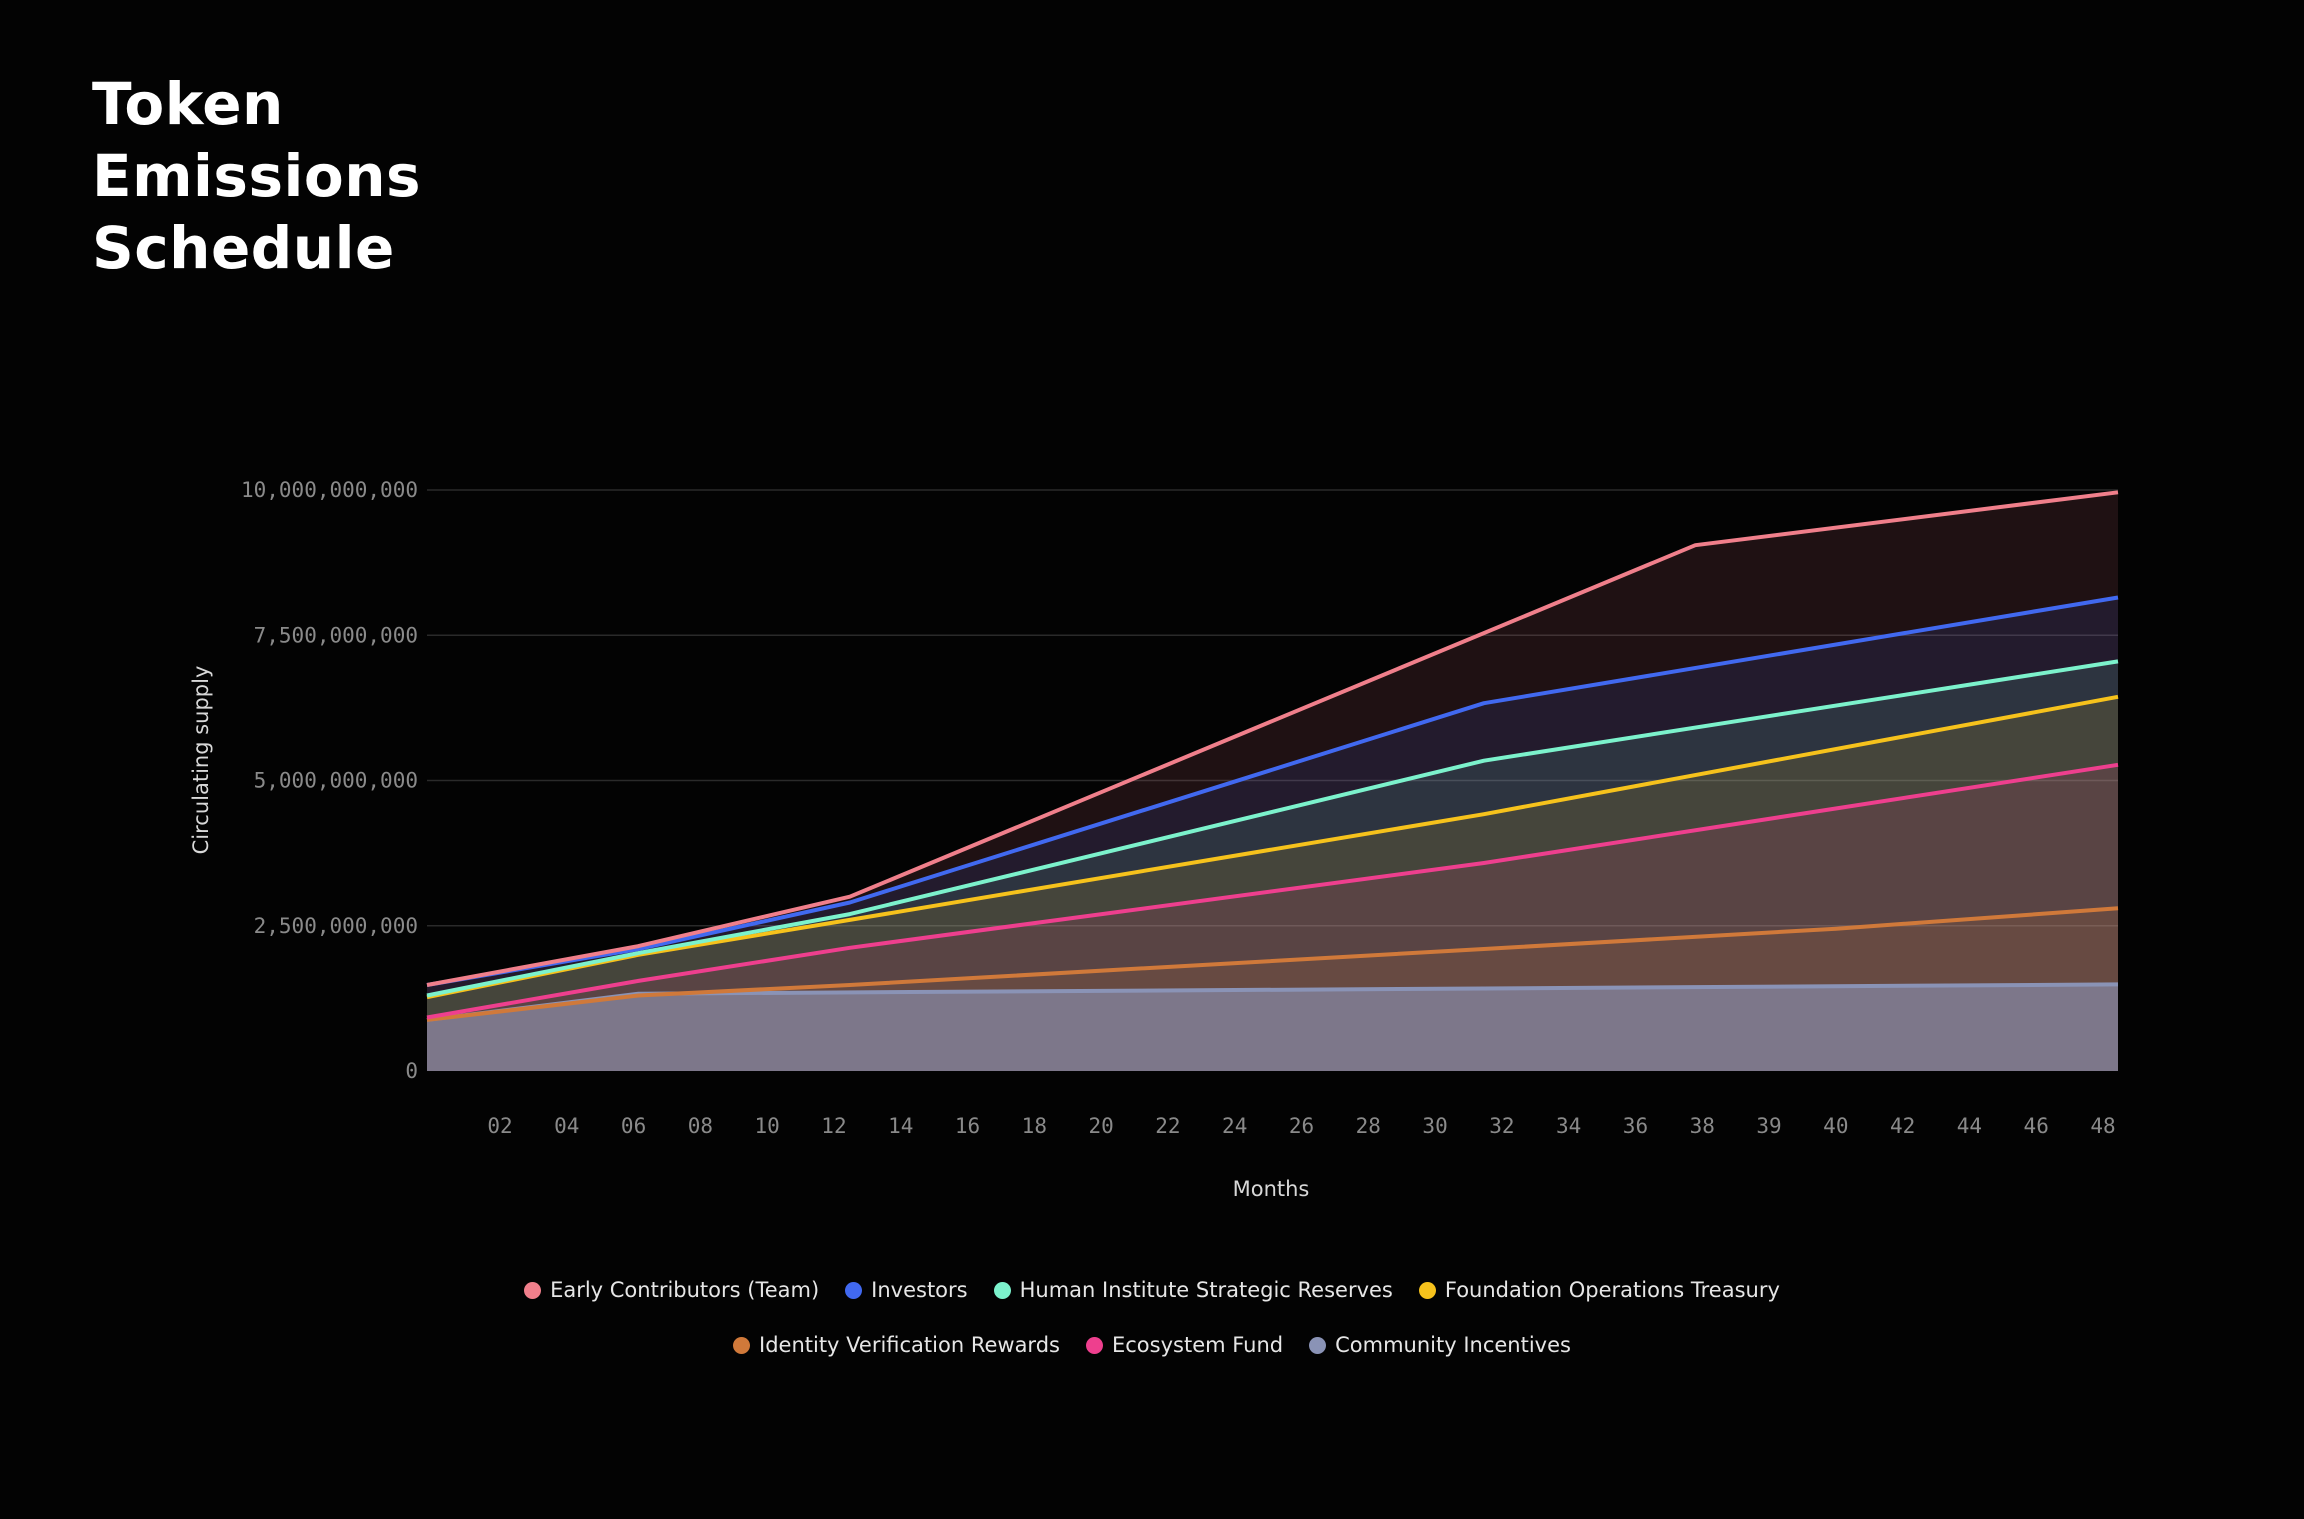 The image size is (2304, 1519). What do you see at coordinates (499, 1126) in the screenshot?
I see `x-tick-label: 02` at bounding box center [499, 1126].